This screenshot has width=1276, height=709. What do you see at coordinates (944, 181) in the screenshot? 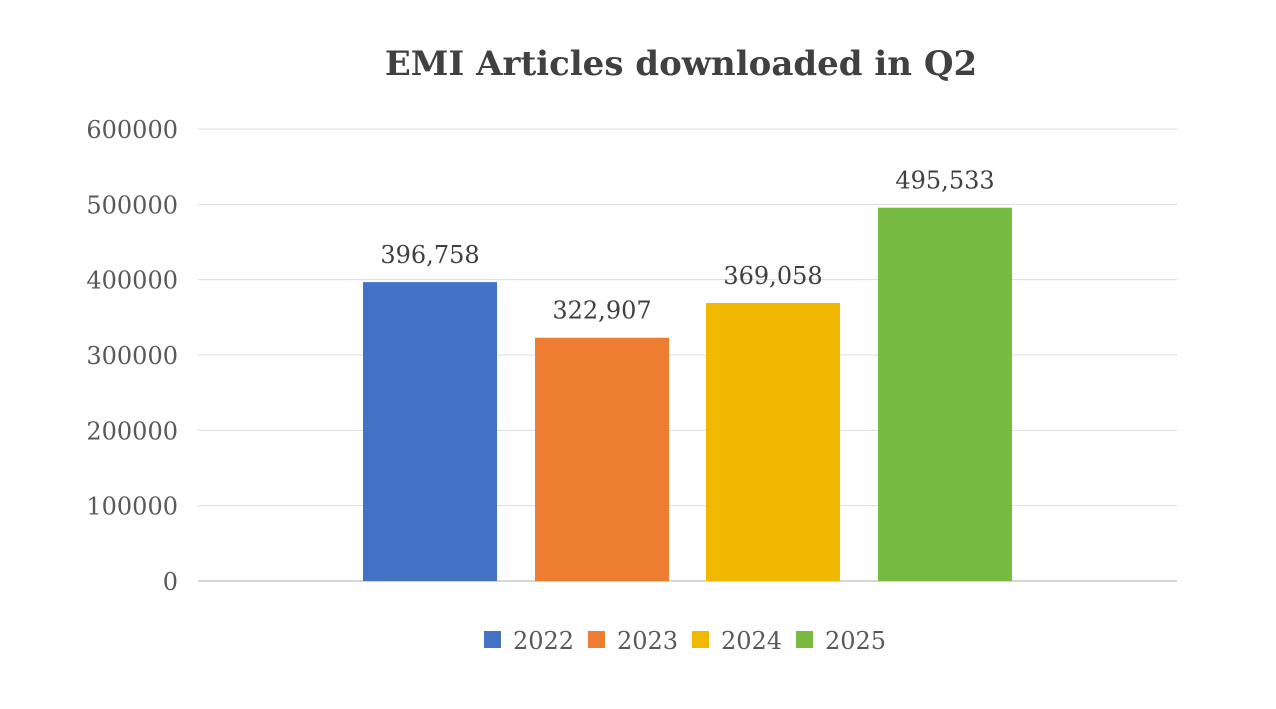
I see `data-label-2025: 495,533` at bounding box center [944, 181].